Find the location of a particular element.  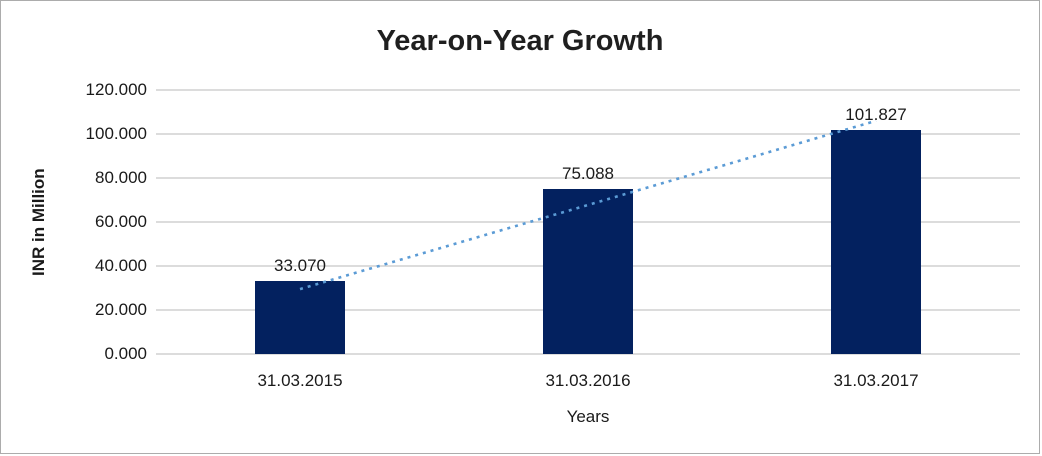

bar-data-label: 75.088 is located at coordinates (588, 173).